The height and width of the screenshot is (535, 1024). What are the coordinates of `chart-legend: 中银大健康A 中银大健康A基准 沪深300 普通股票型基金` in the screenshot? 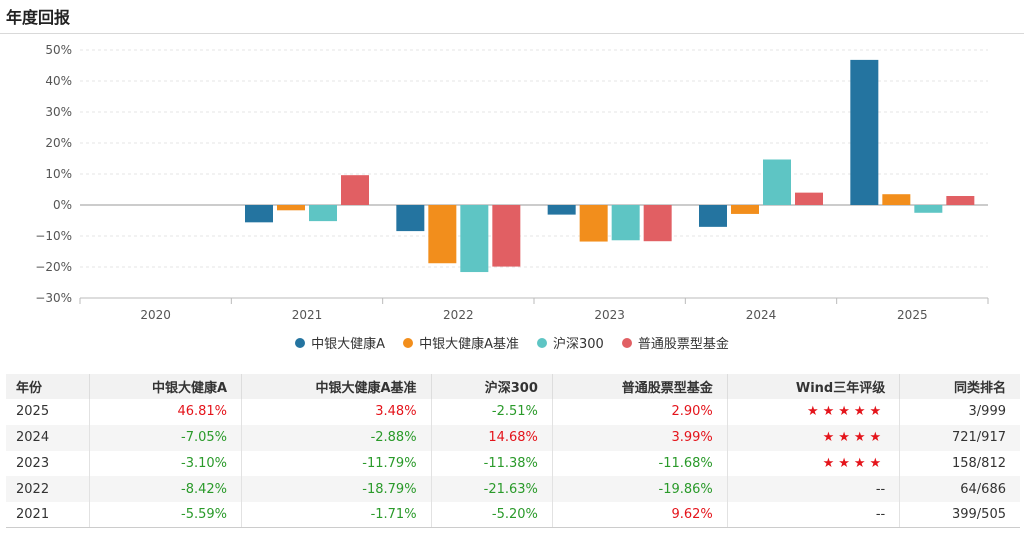 It's located at (512, 342).